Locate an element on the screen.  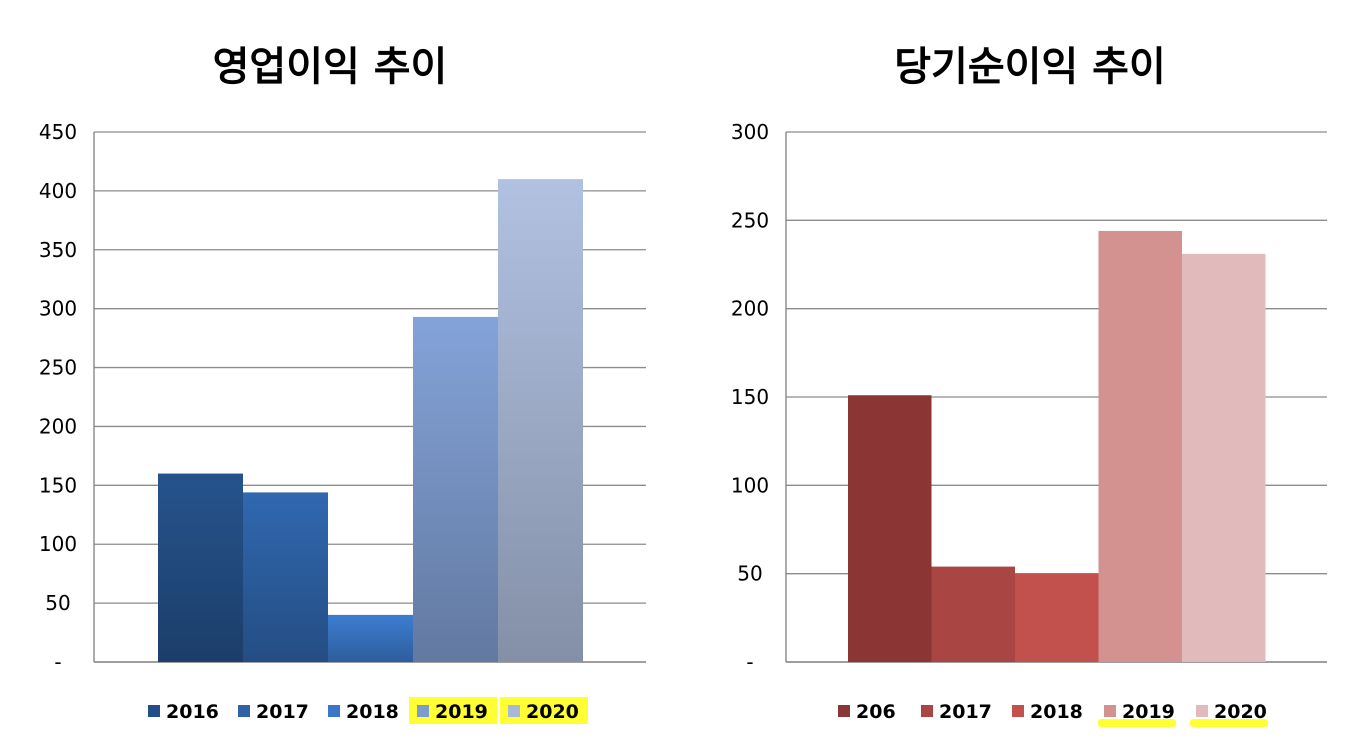
y-tick-label: 450 is located at coordinates (58, 132).